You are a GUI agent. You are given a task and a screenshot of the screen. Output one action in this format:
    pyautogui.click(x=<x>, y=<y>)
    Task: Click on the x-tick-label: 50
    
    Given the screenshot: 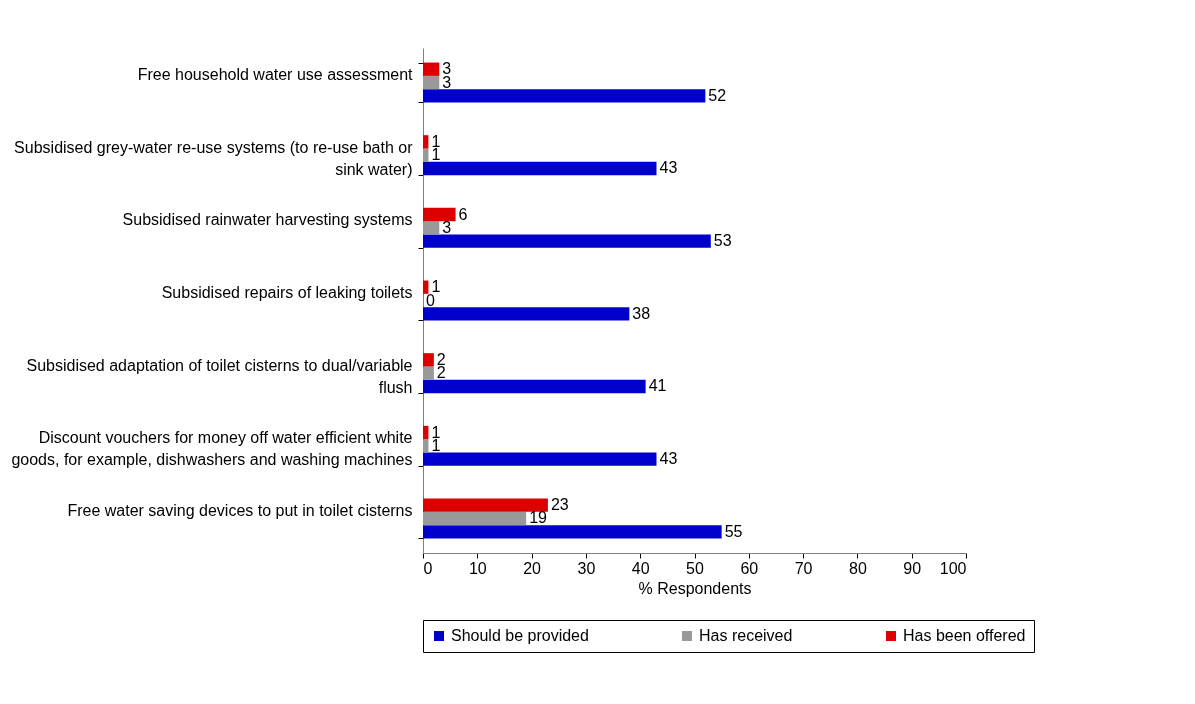 What is the action you would take?
    pyautogui.click(x=695, y=568)
    